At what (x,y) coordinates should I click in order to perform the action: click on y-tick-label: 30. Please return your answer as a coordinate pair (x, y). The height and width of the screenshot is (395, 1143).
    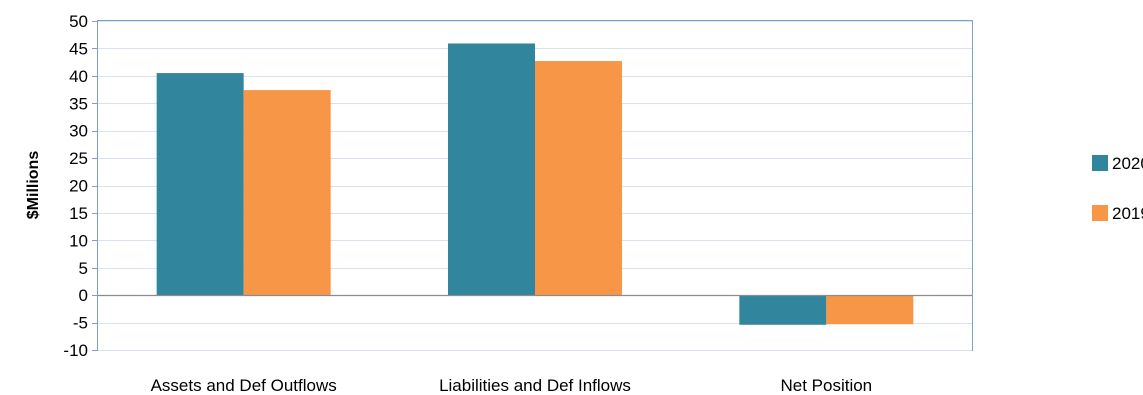
    Looking at the image, I should click on (78, 131).